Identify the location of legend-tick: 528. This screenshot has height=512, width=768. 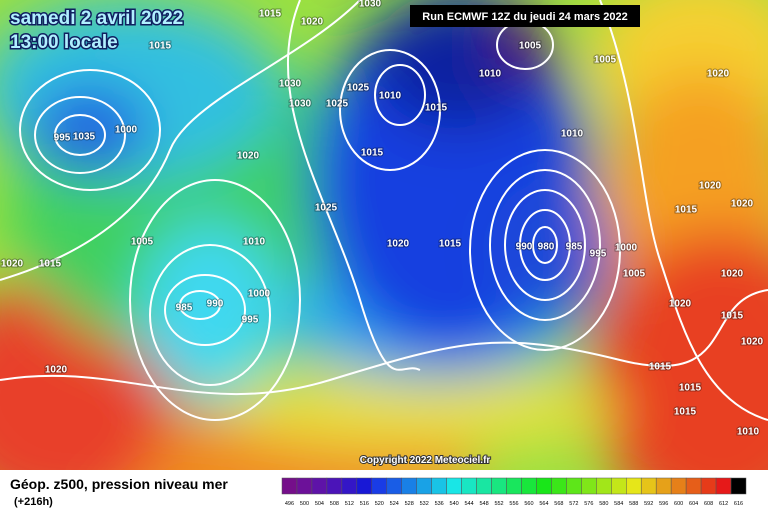
(409, 504).